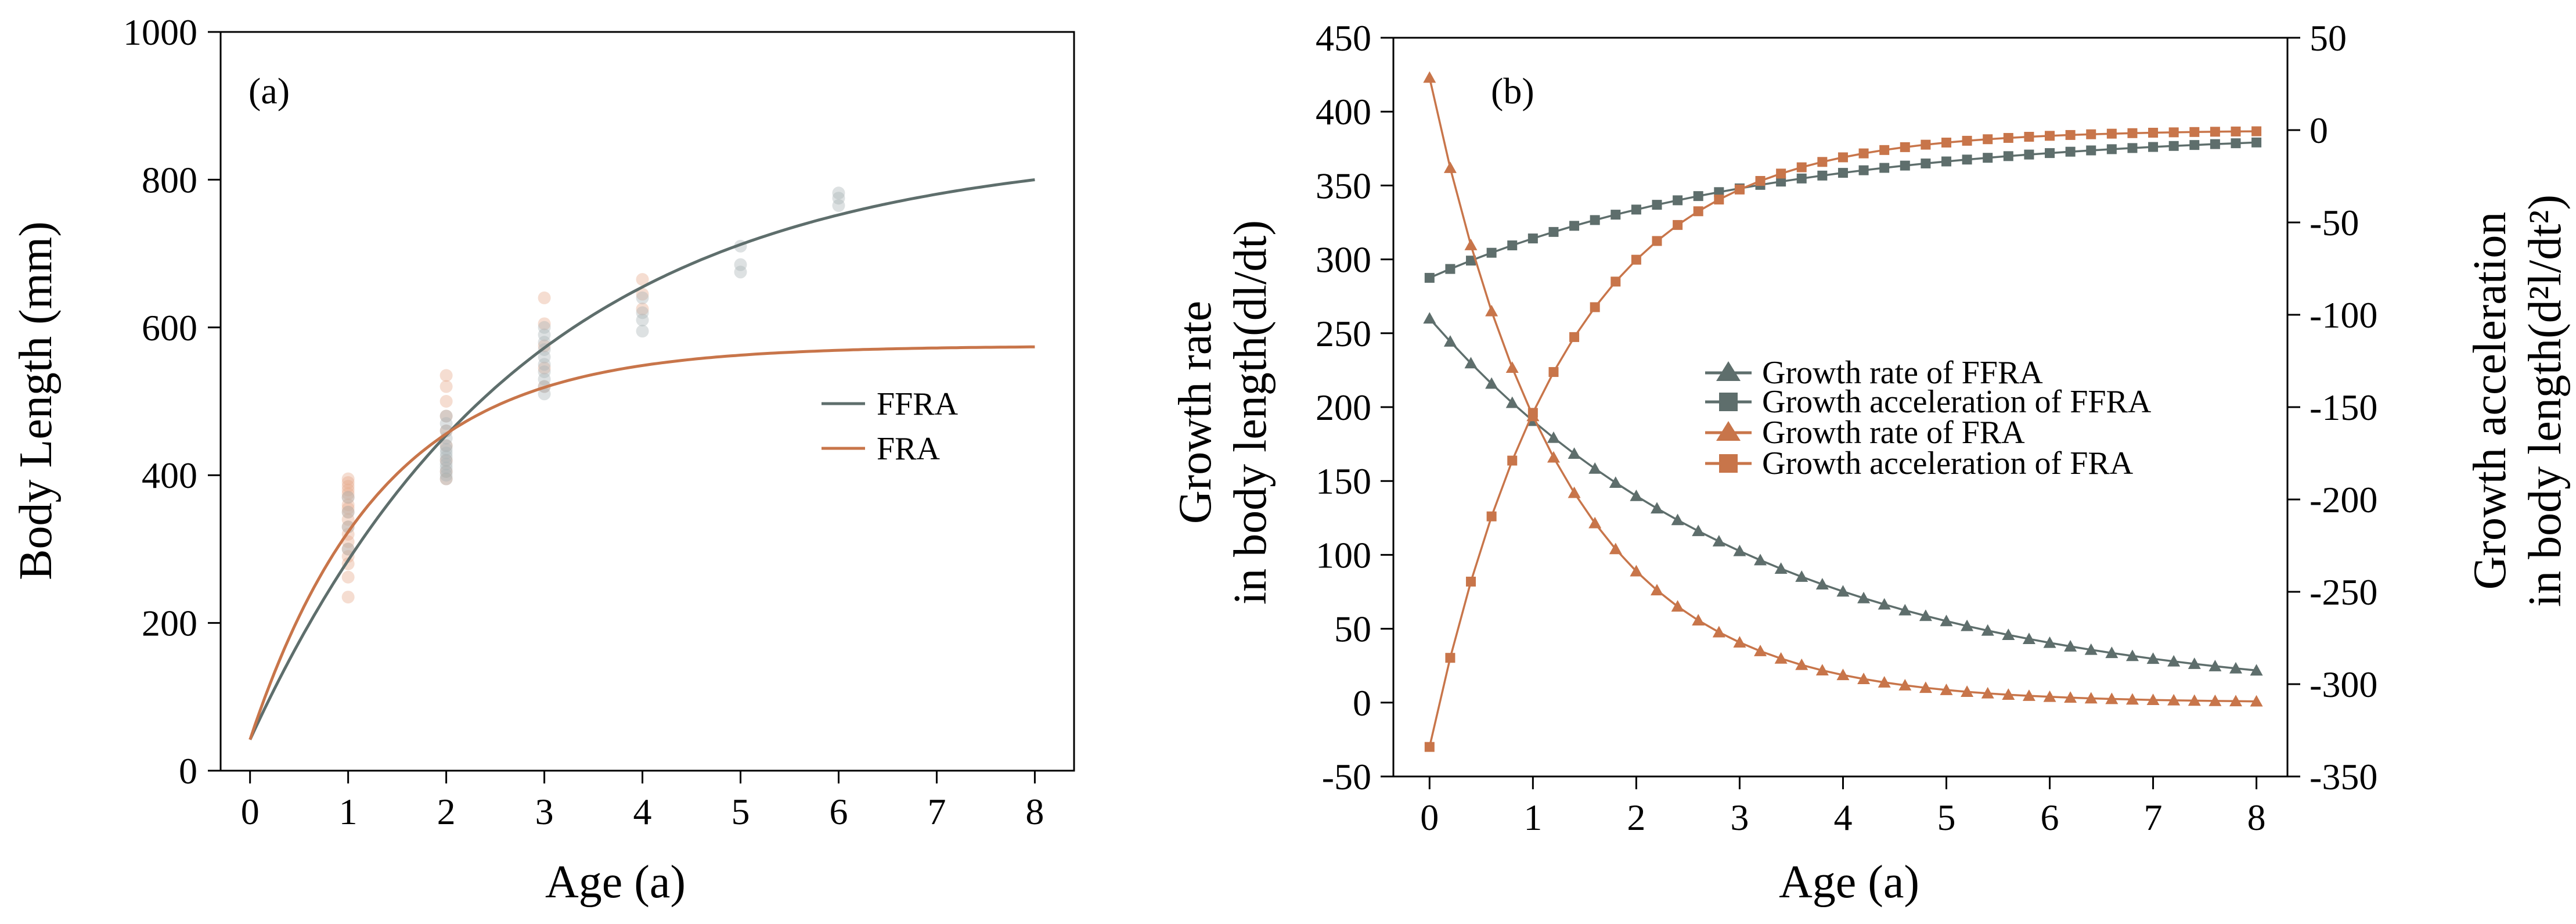 The height and width of the screenshot is (924, 2576). Describe the element at coordinates (495, 438) in the screenshot. I see `panel-a-fra-observations` at that location.